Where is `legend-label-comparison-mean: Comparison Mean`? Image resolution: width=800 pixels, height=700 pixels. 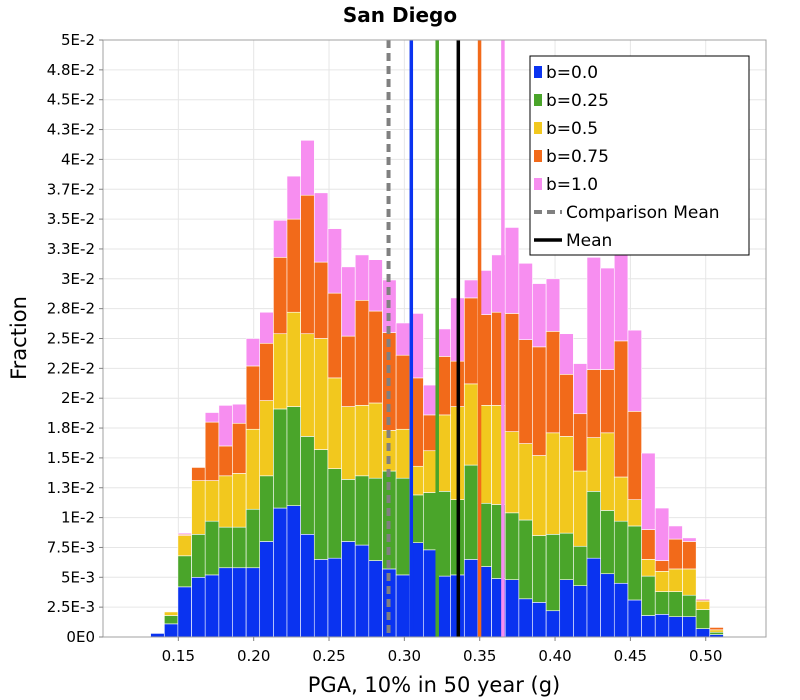
legend-label-comparison-mean: Comparison Mean is located at coordinates (643, 213).